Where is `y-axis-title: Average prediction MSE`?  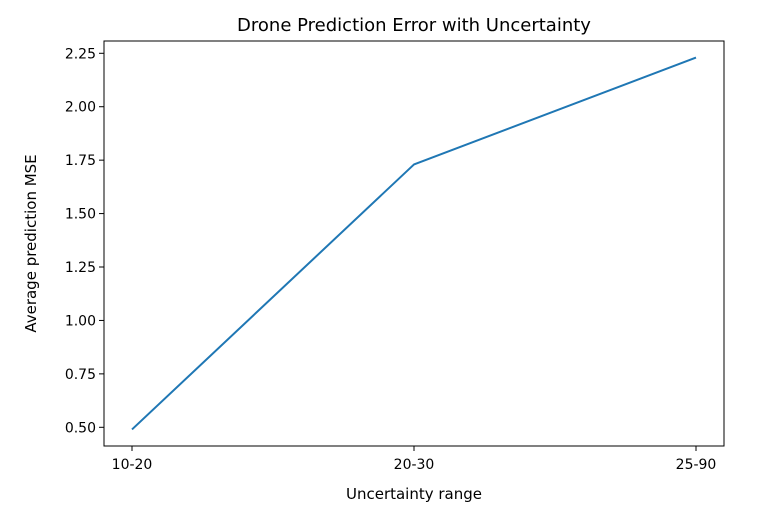 y-axis-title: Average prediction MSE is located at coordinates (31, 243).